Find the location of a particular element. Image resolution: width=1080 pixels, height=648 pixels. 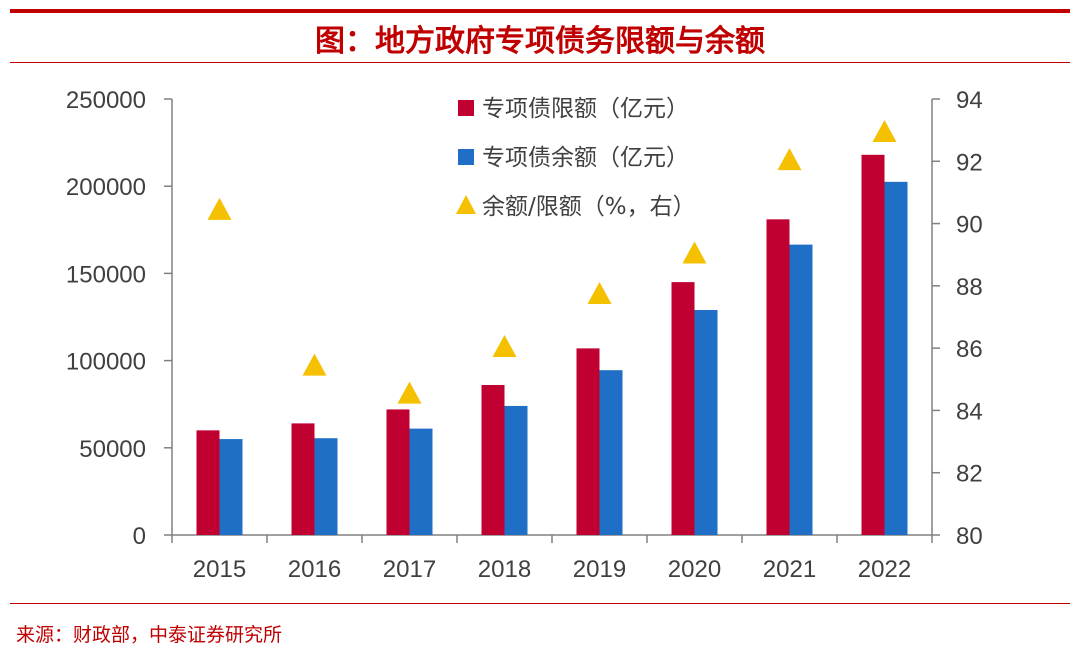

legend-label: 专项债余额（亿元） is located at coordinates (585, 158).